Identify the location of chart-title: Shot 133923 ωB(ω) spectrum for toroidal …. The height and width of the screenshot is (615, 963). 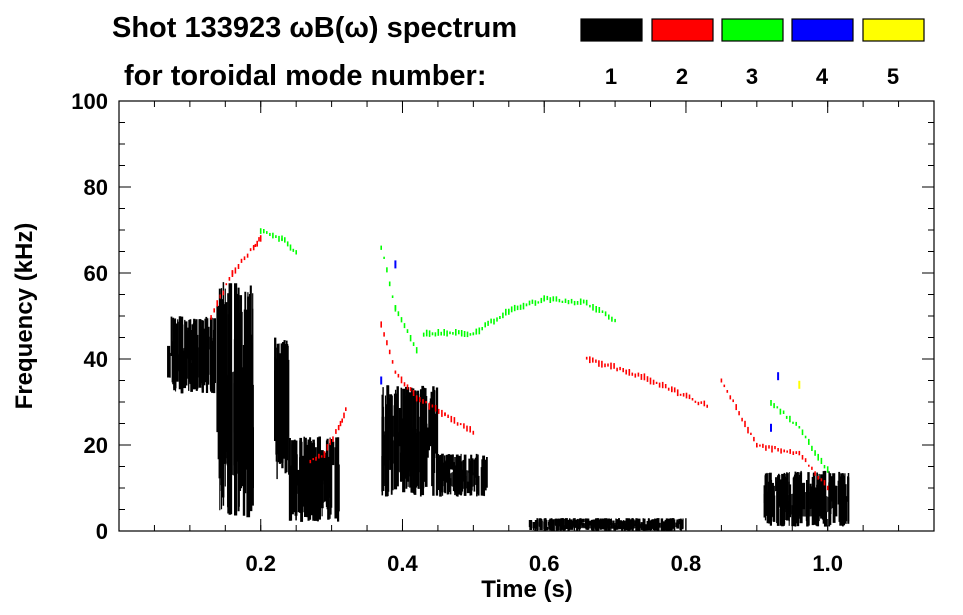
(314, 52).